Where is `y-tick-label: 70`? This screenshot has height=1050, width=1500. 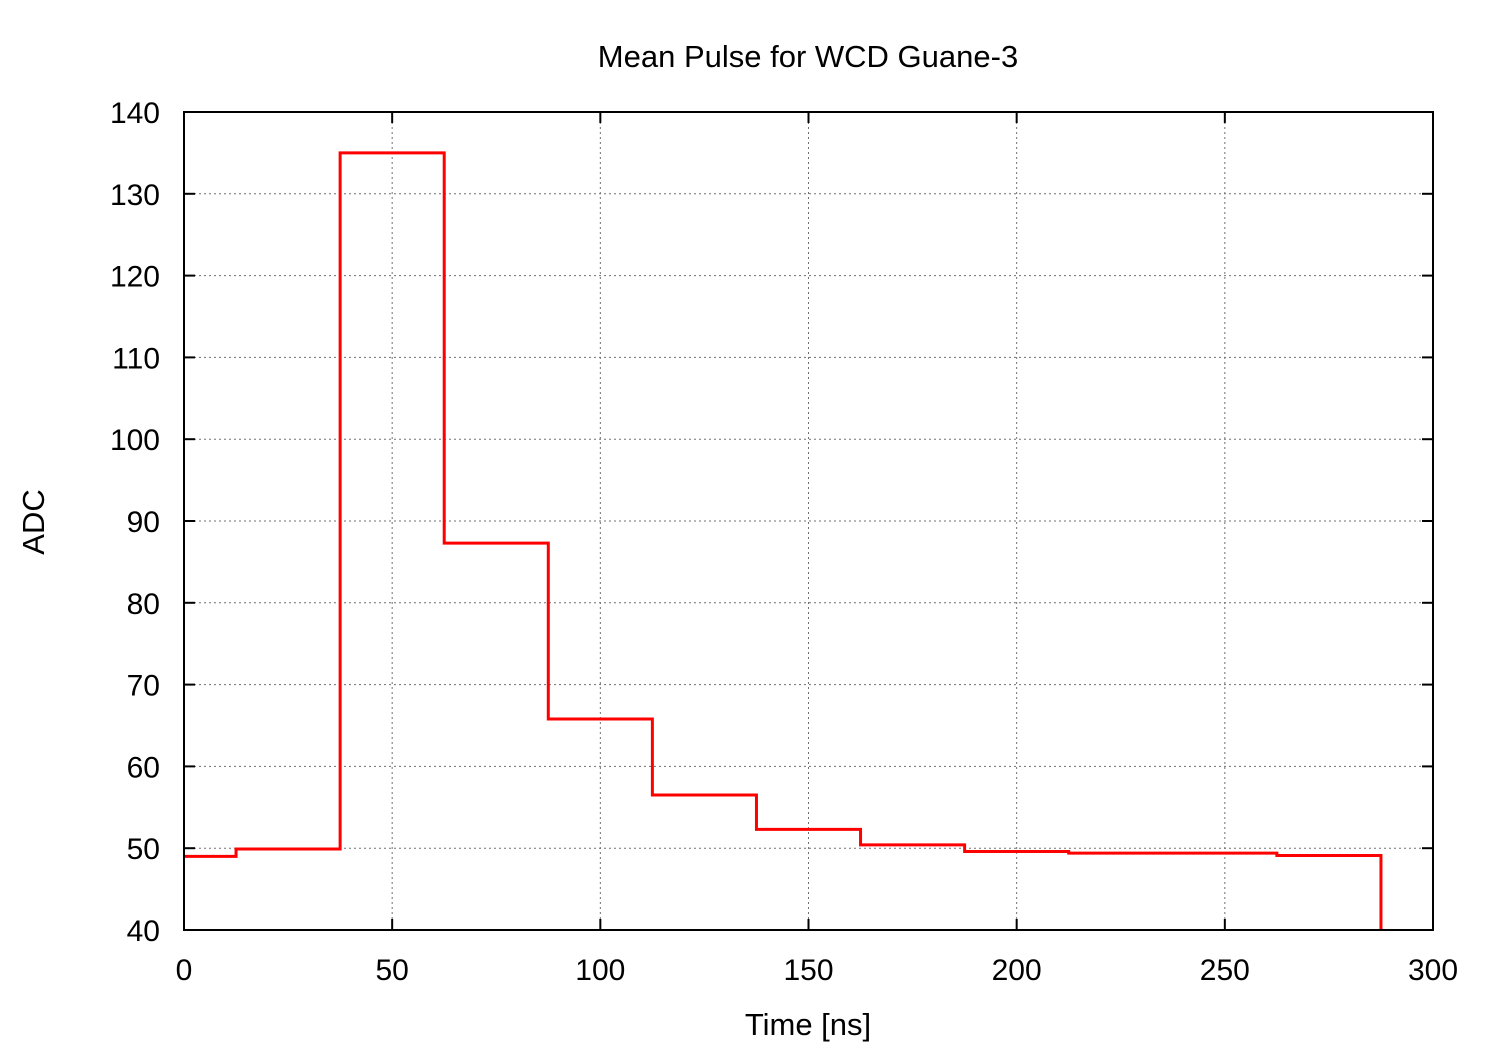 y-tick-label: 70 is located at coordinates (143, 686).